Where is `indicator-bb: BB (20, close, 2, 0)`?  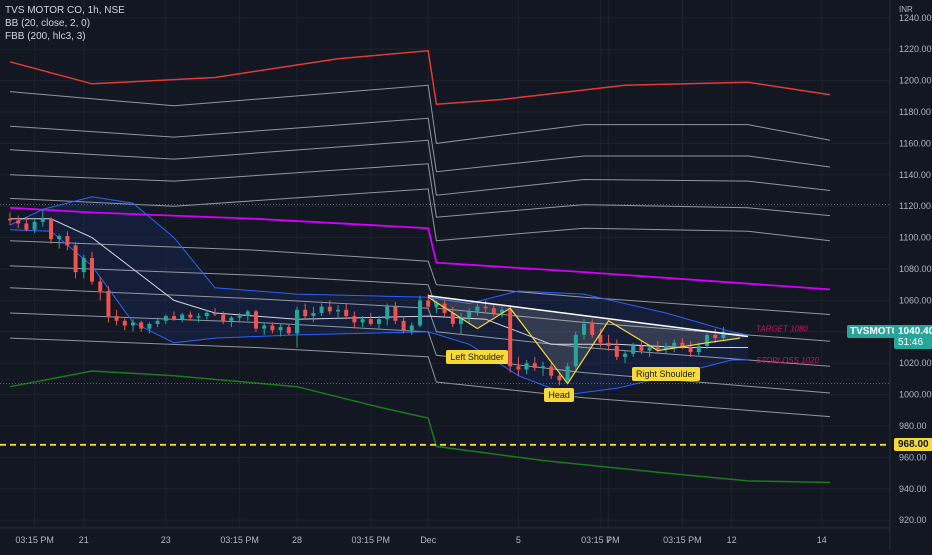
indicator-bb: BB (20, close, 2, 0) is located at coordinates (48, 23).